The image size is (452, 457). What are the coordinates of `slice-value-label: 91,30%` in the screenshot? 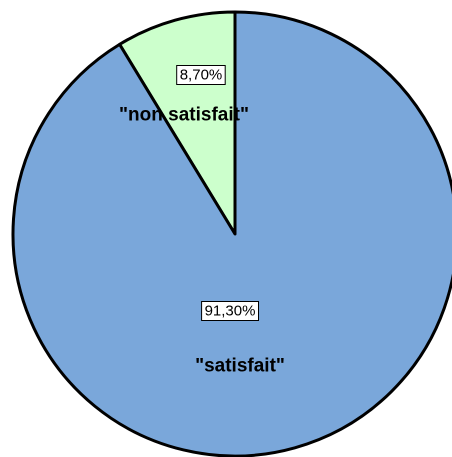 It's located at (230, 311).